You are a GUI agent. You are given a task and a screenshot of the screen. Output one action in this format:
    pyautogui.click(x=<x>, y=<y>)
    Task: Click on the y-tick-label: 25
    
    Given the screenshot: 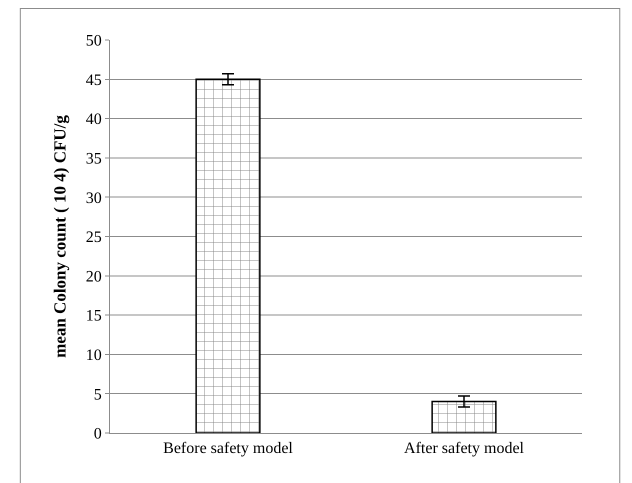 What is the action you would take?
    pyautogui.click(x=94, y=237)
    